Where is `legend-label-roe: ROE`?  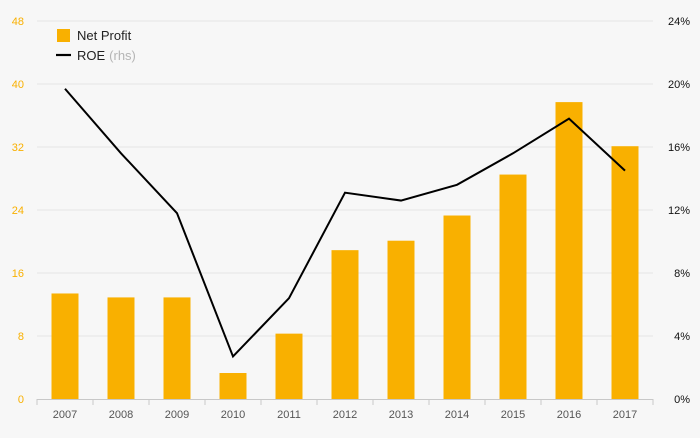
legend-label-roe: ROE is located at coordinates (91, 55).